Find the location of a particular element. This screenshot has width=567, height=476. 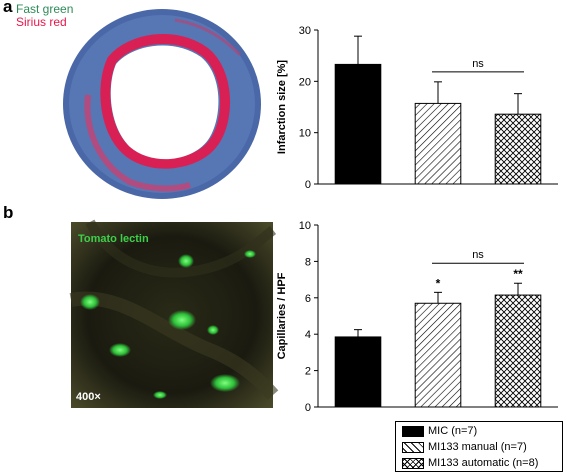

y-tick-label: 30 is located at coordinates (305, 31).